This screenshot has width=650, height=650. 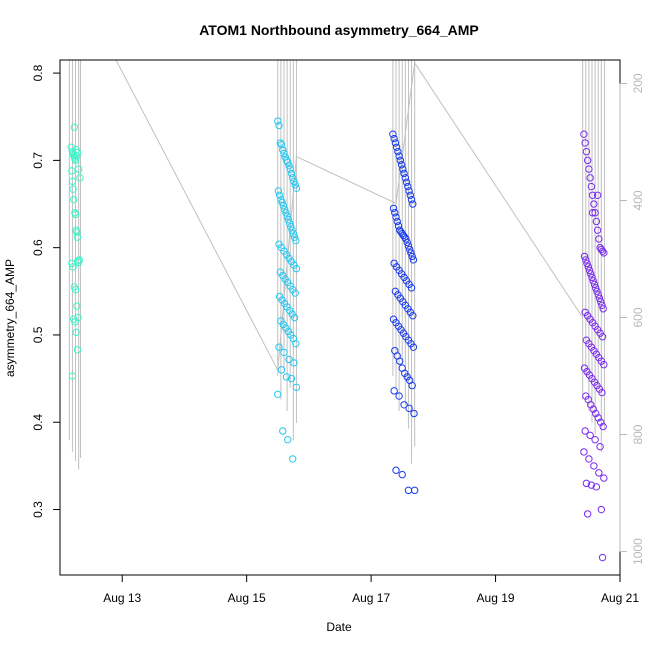 What do you see at coordinates (339, 627) in the screenshot?
I see `x-axis-label: Date` at bounding box center [339, 627].